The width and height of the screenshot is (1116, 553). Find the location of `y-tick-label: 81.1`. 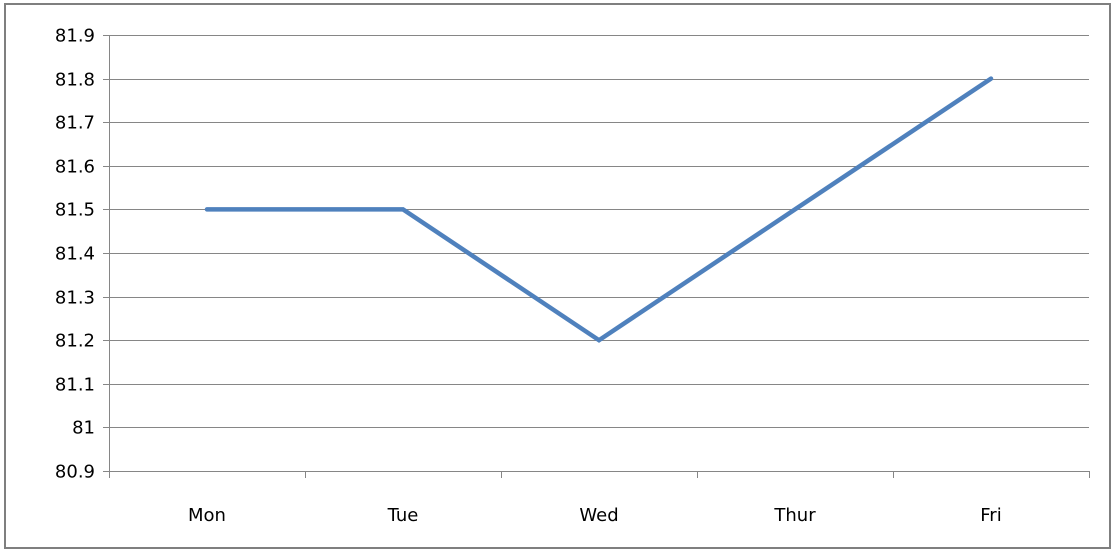

y-tick-label: 81.1 is located at coordinates (75, 385).